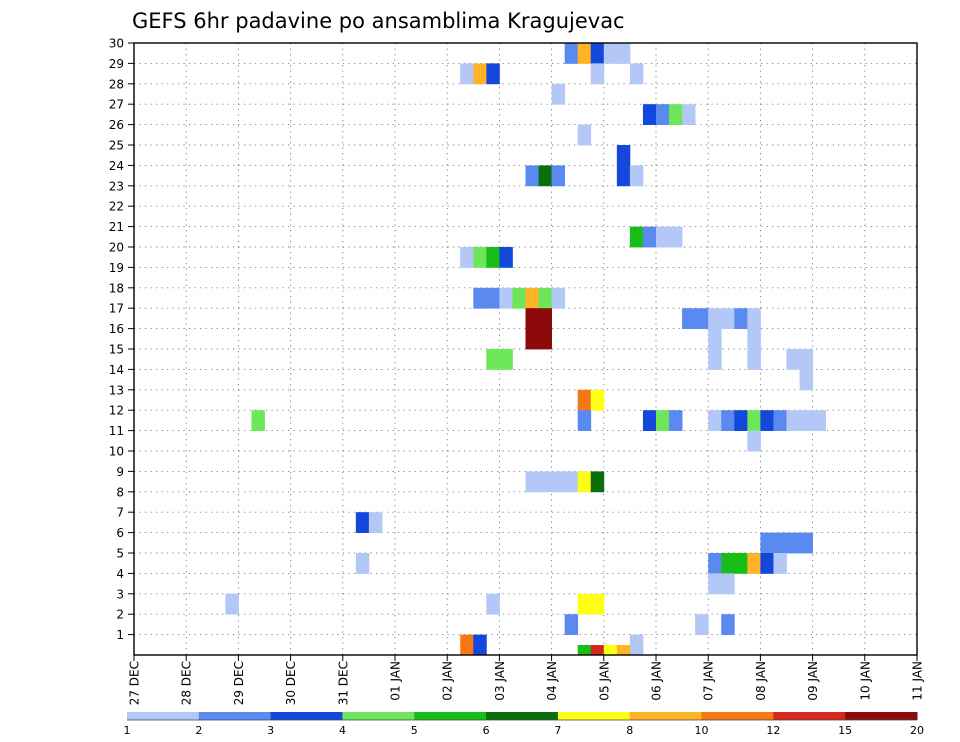 Image resolution: width=960 pixels, height=742 pixels. Describe the element at coordinates (120, 513) in the screenshot. I see `y-tick-label: 7` at that location.